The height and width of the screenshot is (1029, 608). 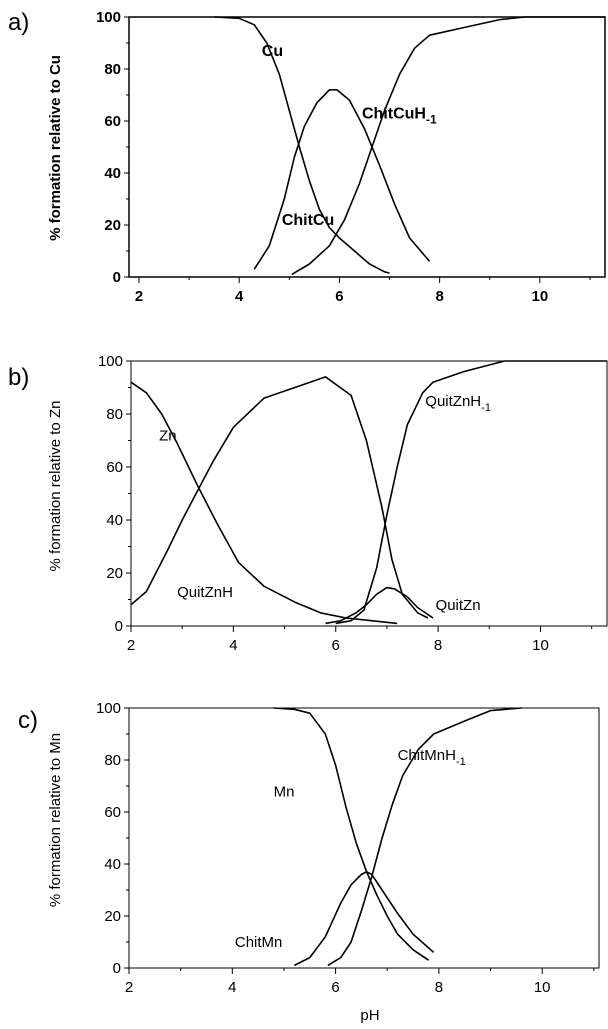 I want to click on series-labels: Mn ChitMn ChitMnH-1, so click(x=350, y=849).